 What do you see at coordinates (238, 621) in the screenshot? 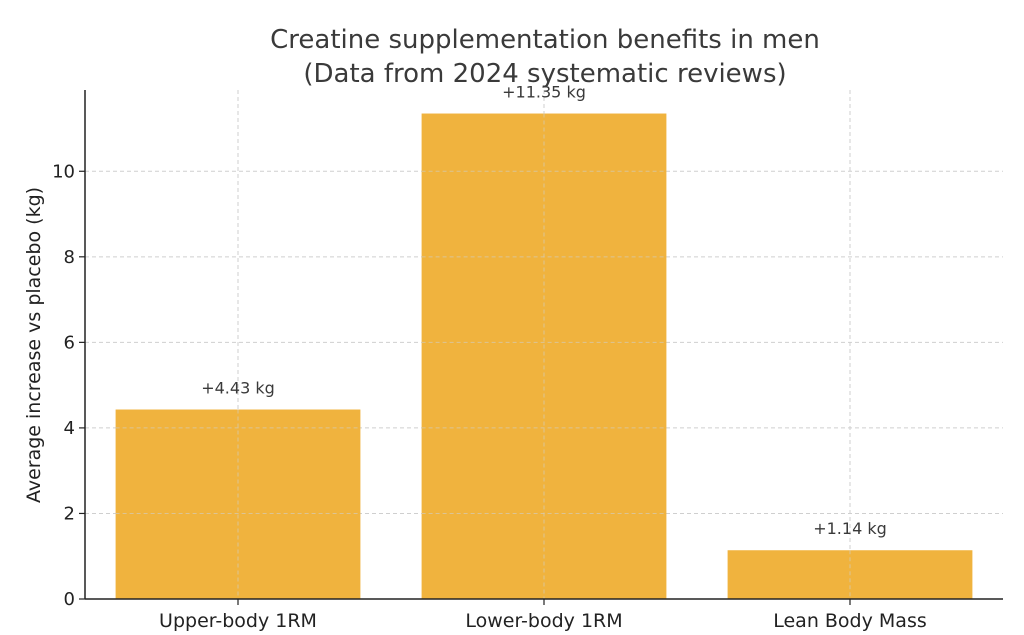
I see `x-tick-label: Upper-body 1RM` at bounding box center [238, 621].